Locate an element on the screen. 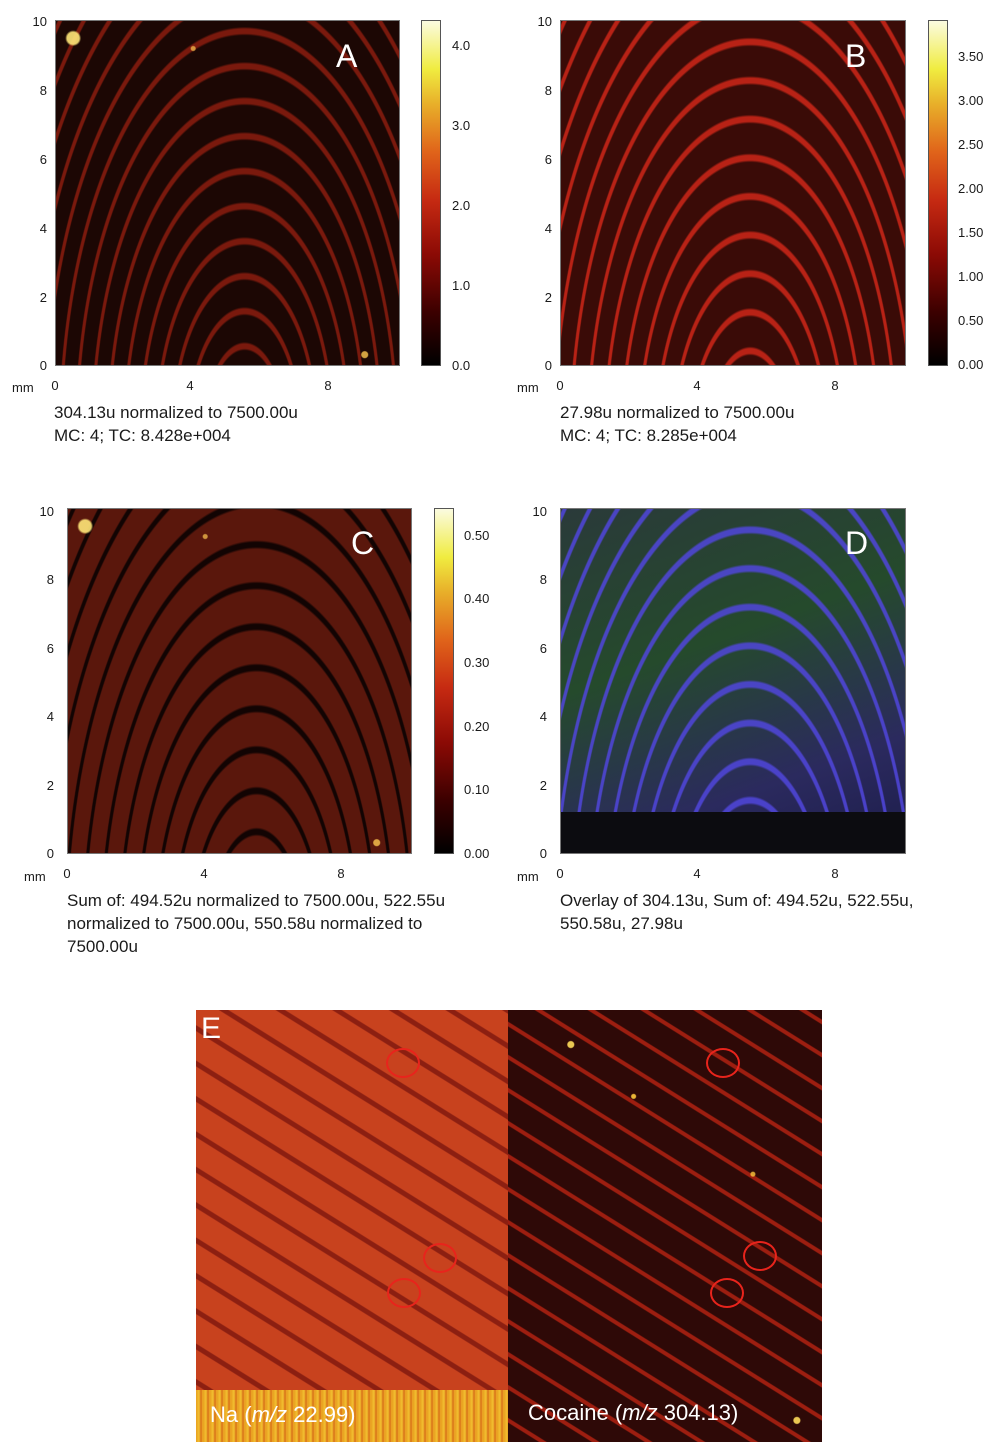  panel-c-ytick: 10 is located at coordinates (46, 511).